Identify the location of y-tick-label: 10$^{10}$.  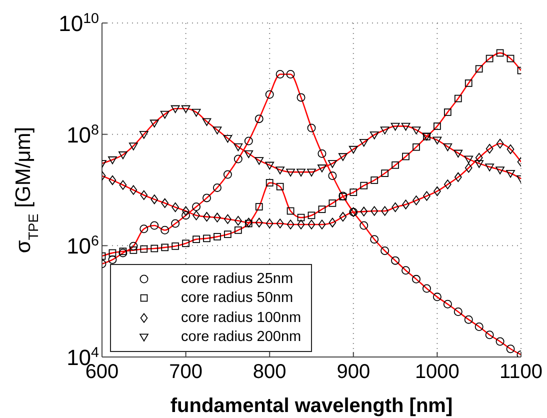
(79, 23).